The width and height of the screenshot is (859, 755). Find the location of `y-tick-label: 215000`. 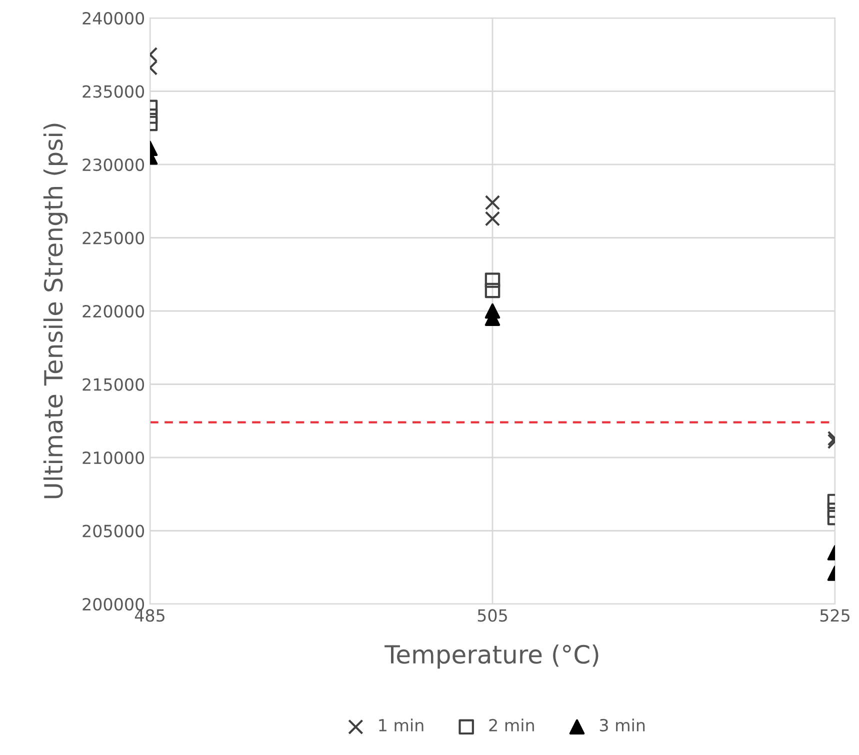

y-tick-label: 215000 is located at coordinates (113, 384).